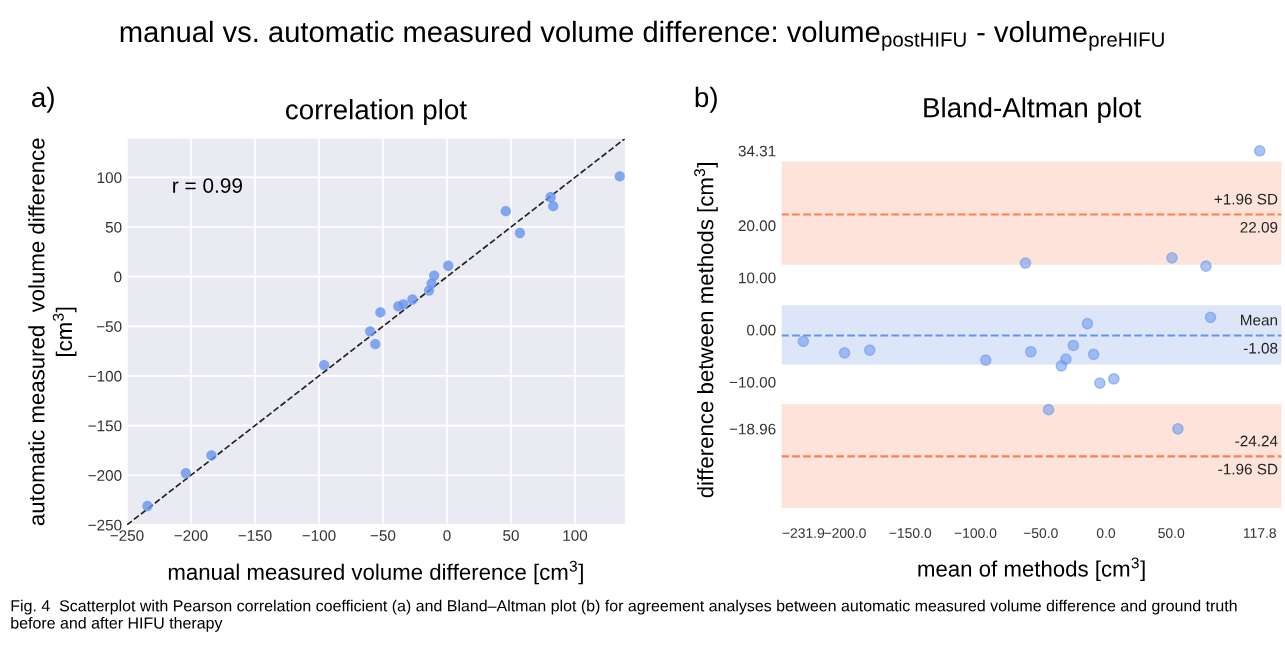 The image size is (1285, 648). What do you see at coordinates (642, 35) in the screenshot?
I see `text: manual vs. automatic measured volume difference: volume$_{postHIFU}$ - volume$_{preHIFU}$` at bounding box center [642, 35].